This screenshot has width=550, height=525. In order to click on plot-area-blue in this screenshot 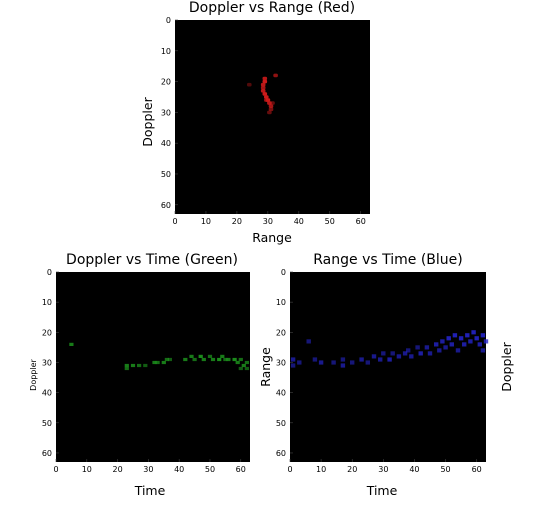, I will do `click(388, 367)`.